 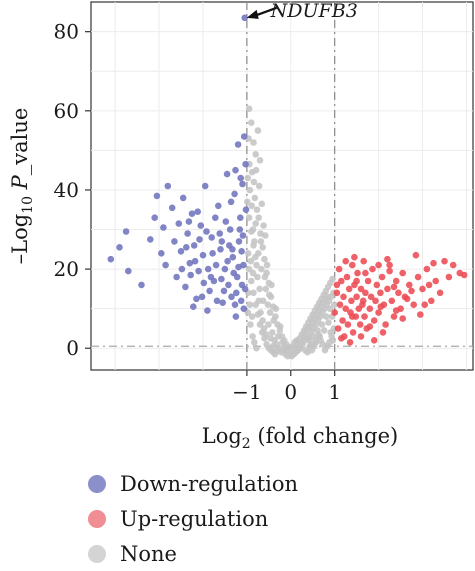 I want to click on annotation-label: NDUFB3, so click(x=314, y=11).